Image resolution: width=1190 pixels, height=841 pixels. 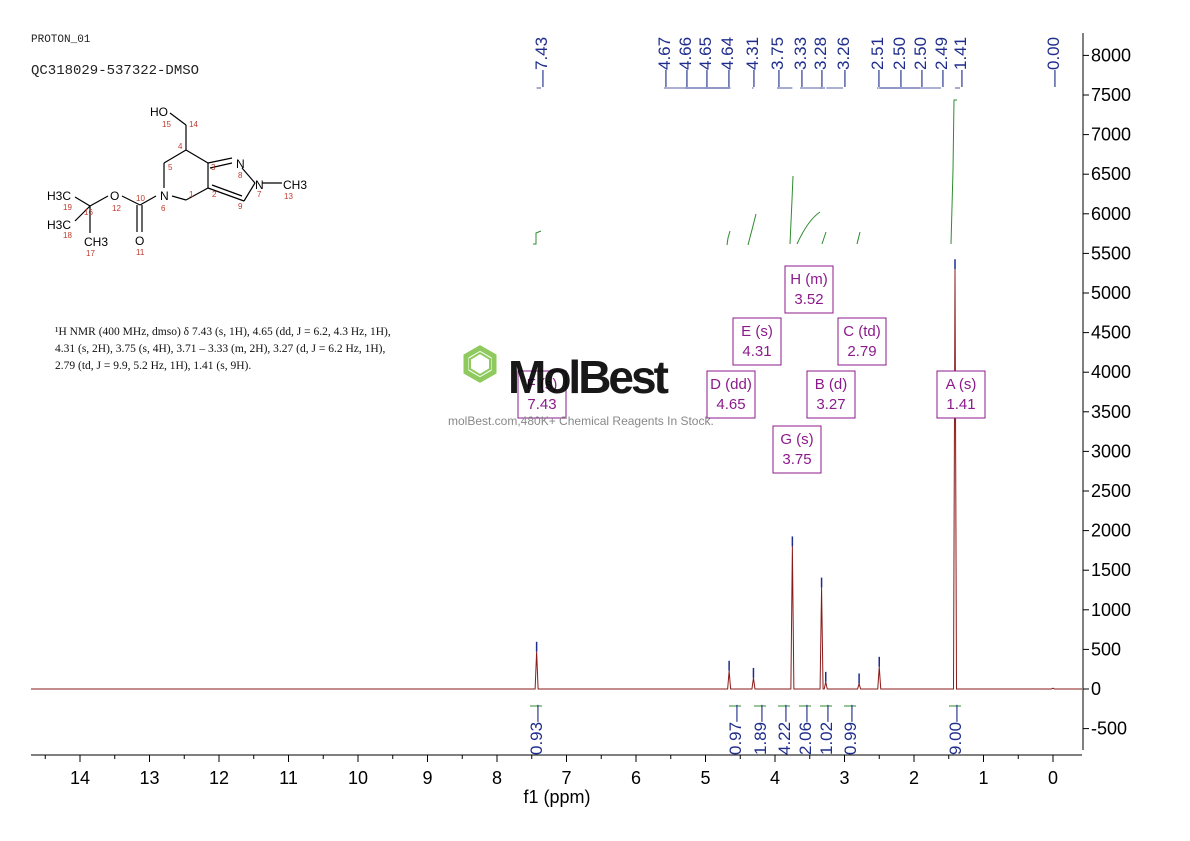 What do you see at coordinates (90, 253) in the screenshot?
I see `atom-number: 17` at bounding box center [90, 253].